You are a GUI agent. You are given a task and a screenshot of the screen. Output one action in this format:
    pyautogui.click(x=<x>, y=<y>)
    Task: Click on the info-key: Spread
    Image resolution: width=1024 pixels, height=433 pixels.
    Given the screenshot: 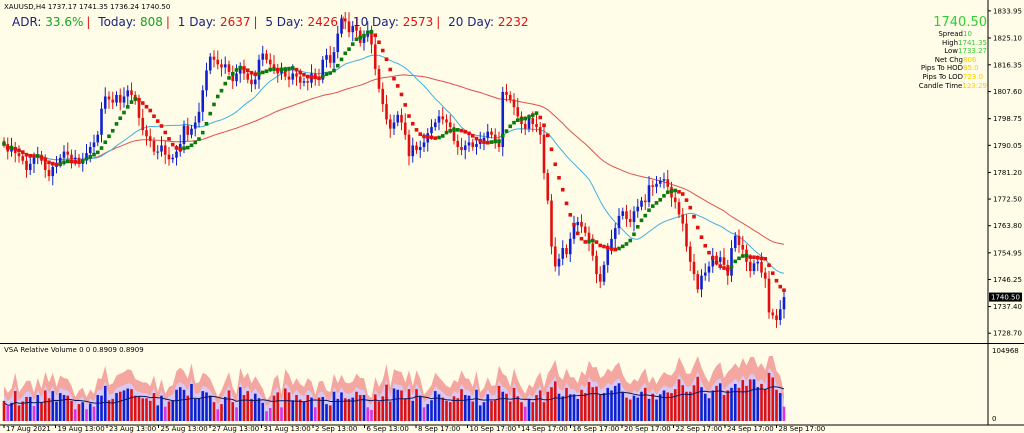 What is the action you would take?
    pyautogui.click(x=950, y=34)
    